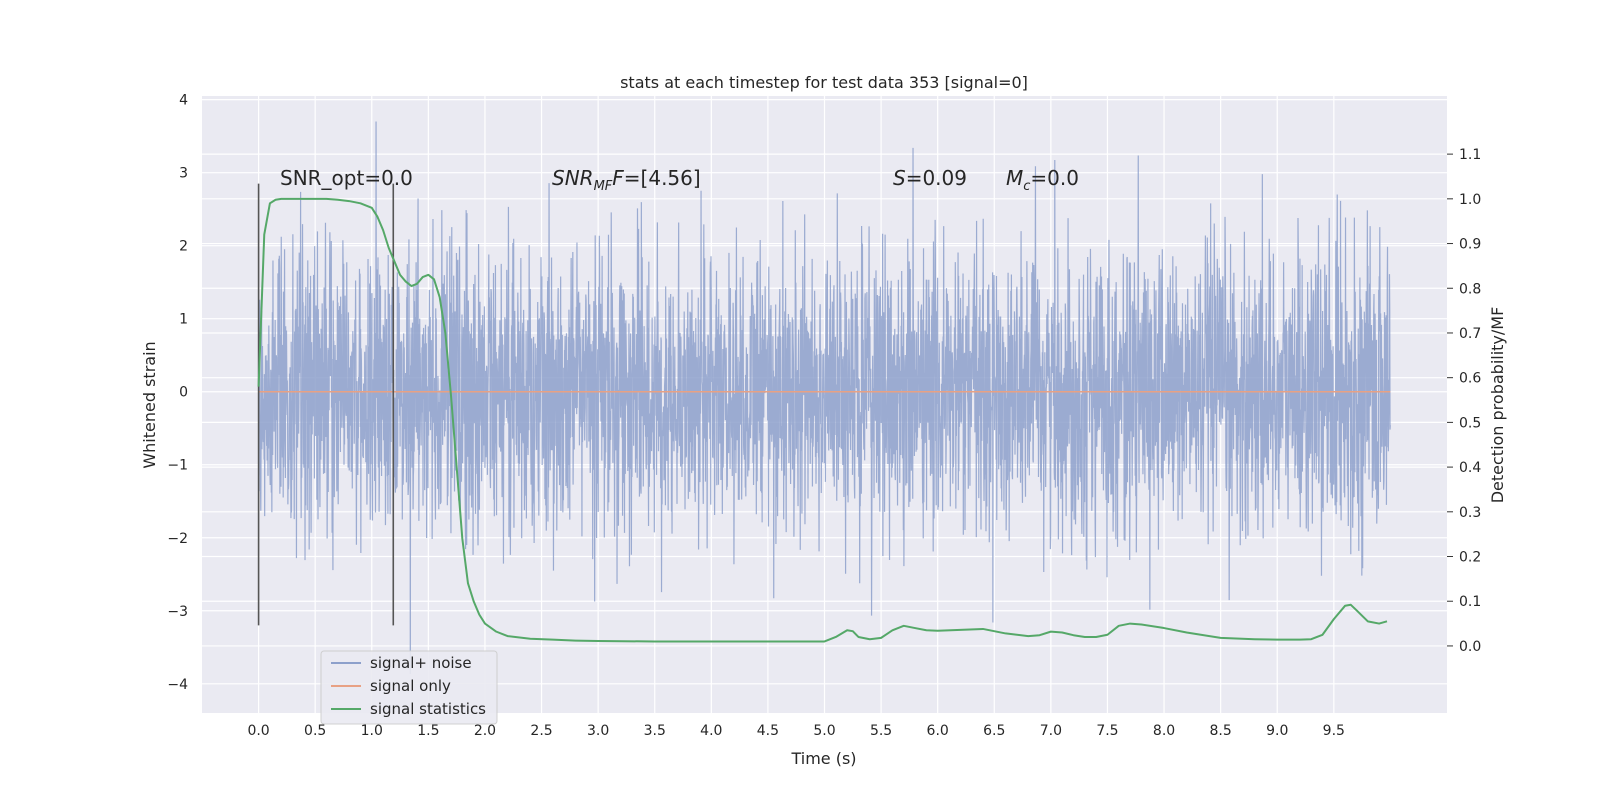 The width and height of the screenshot is (1600, 800). Describe the element at coordinates (183, 101) in the screenshot. I see `y-tick-label: 4` at that location.